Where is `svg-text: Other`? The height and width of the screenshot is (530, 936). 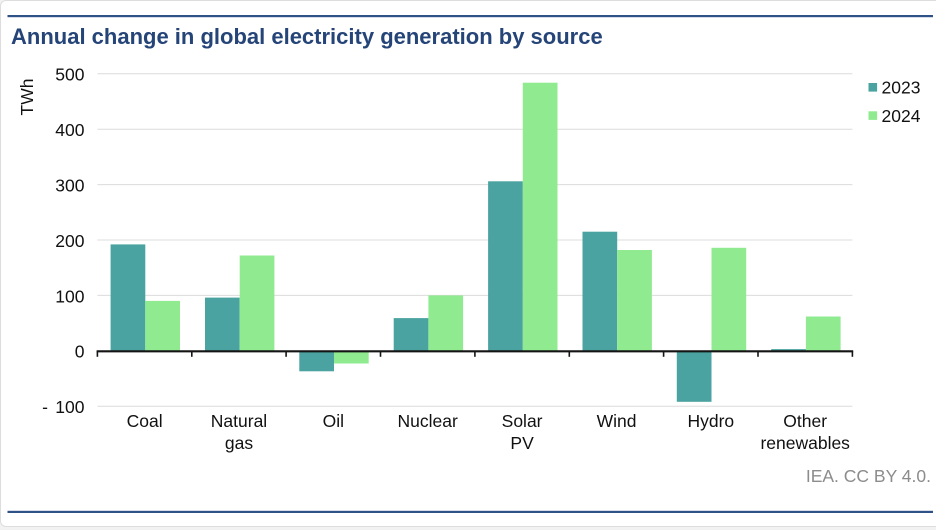
svg-text: Other is located at coordinates (805, 421).